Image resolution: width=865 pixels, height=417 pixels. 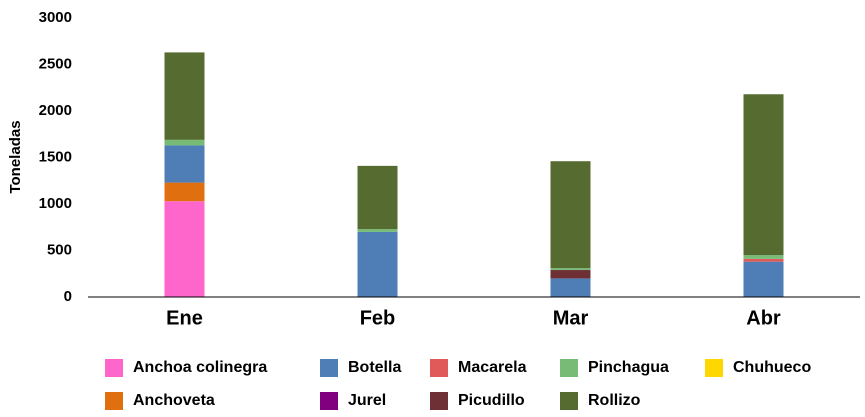 I want to click on legend-label: Macarela, so click(x=492, y=367).